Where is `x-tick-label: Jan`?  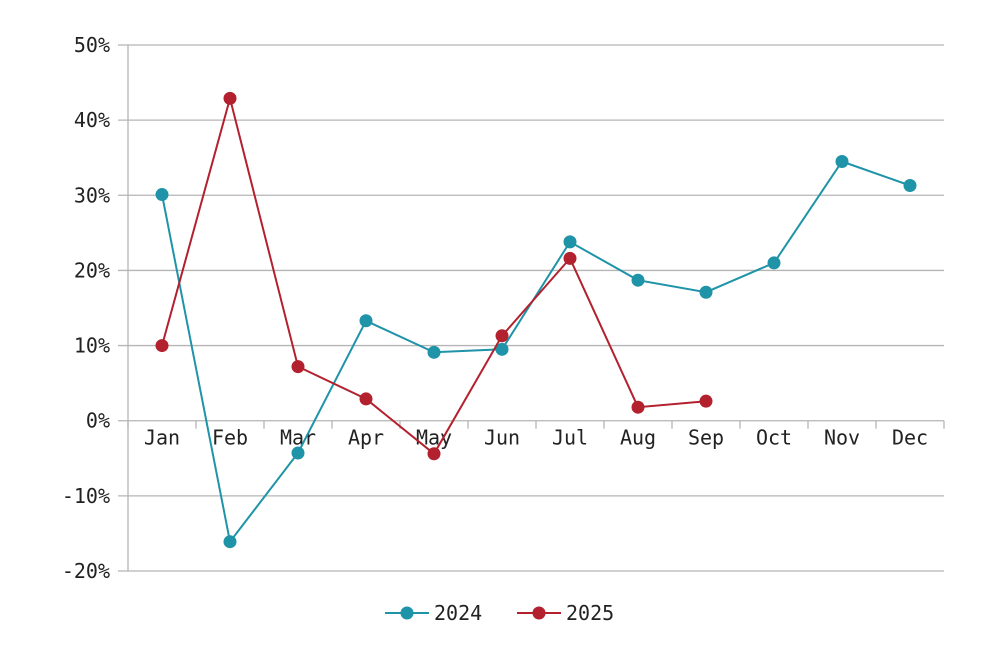
x-tick-label: Jan is located at coordinates (162, 438).